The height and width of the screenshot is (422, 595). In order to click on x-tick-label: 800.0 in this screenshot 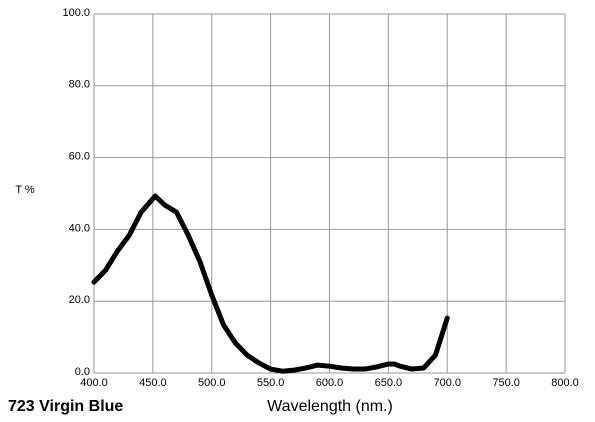, I will do `click(565, 383)`.